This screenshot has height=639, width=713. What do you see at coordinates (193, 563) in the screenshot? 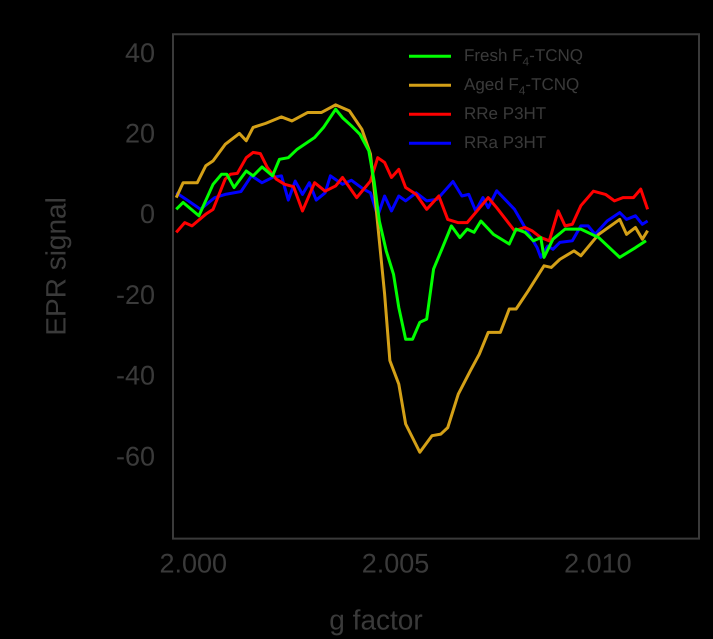
I see `x-tick-label: 2.000` at bounding box center [193, 563].